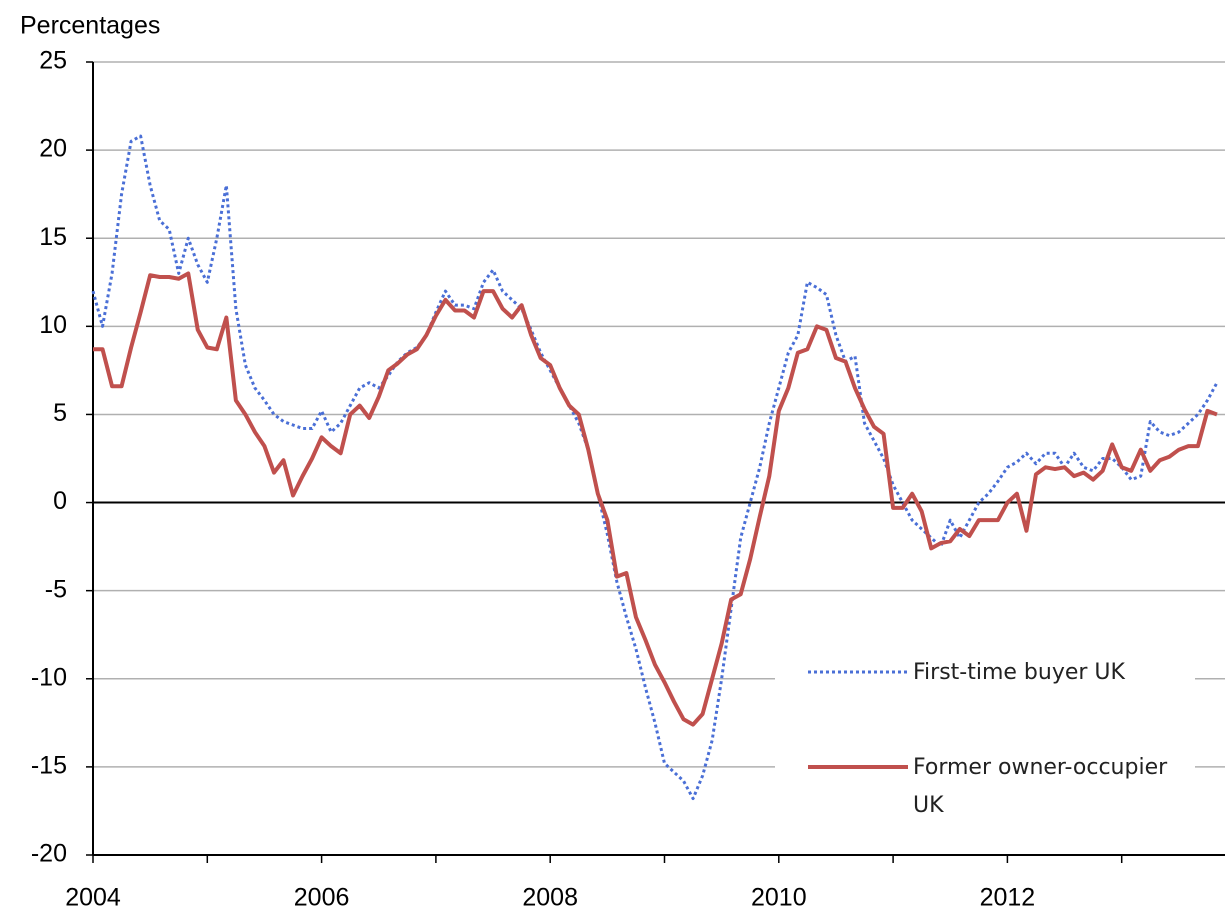 Image resolution: width=1225 pixels, height=916 pixels. What do you see at coordinates (49, 765) in the screenshot?
I see `y-tick-label: -15` at bounding box center [49, 765].